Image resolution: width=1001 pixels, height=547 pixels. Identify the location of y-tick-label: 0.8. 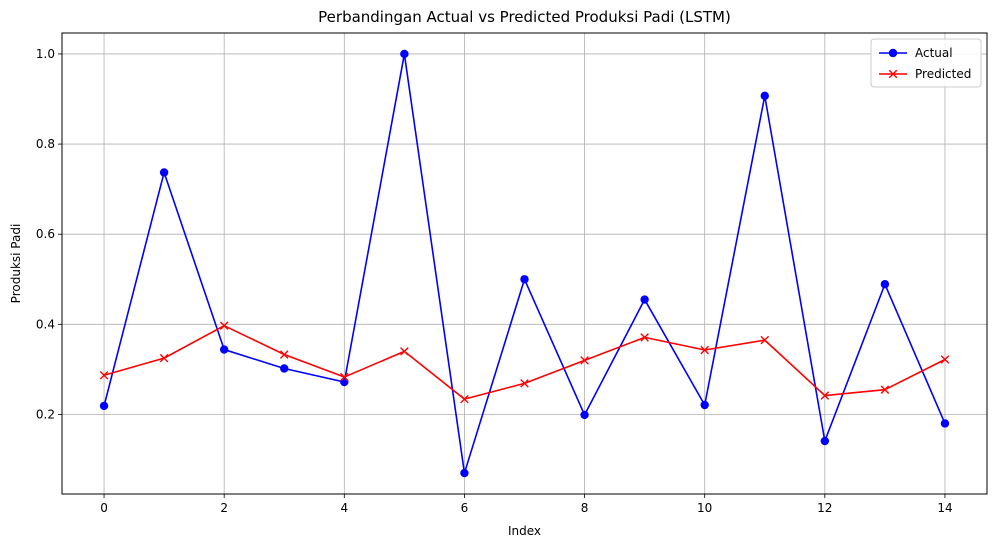
(45, 144).